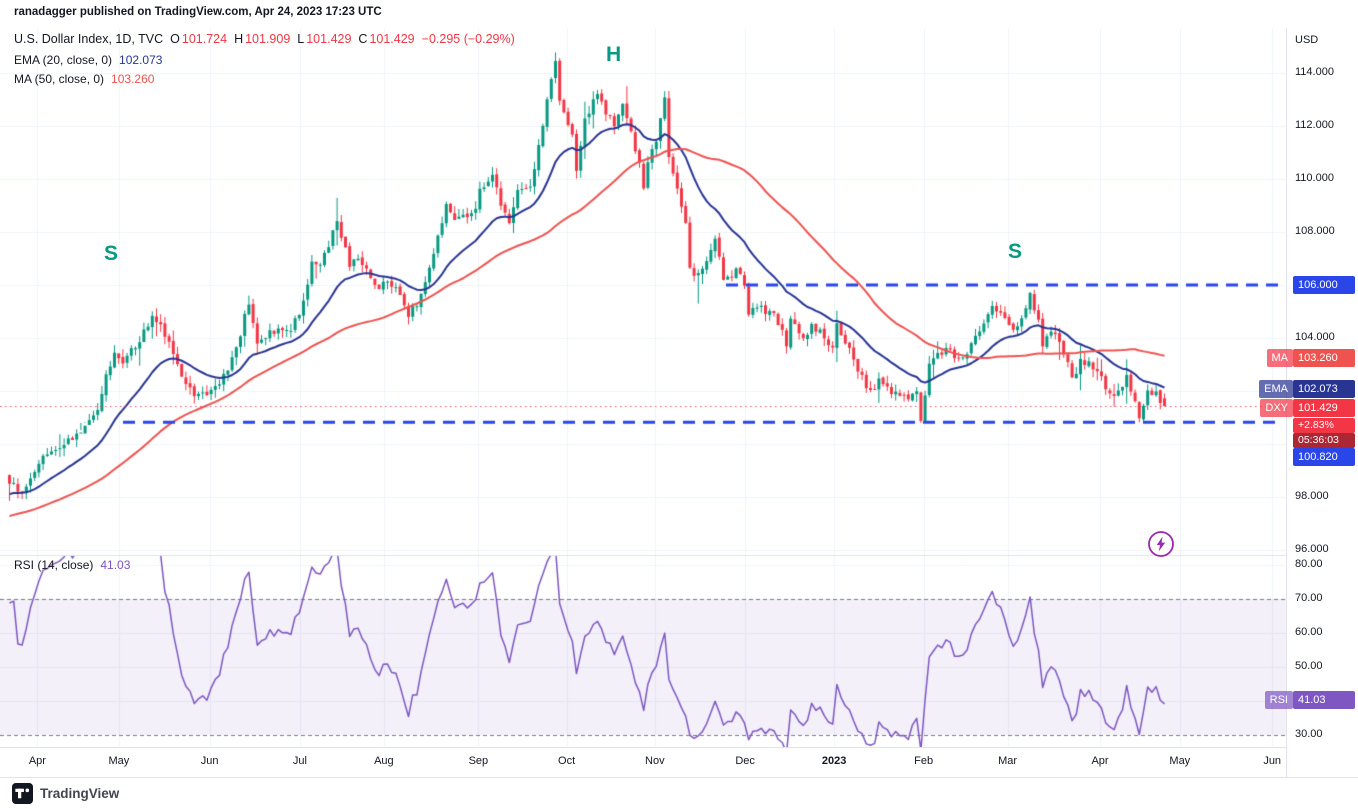  What do you see at coordinates (1161, 544) in the screenshot?
I see `lightning-icon` at bounding box center [1161, 544].